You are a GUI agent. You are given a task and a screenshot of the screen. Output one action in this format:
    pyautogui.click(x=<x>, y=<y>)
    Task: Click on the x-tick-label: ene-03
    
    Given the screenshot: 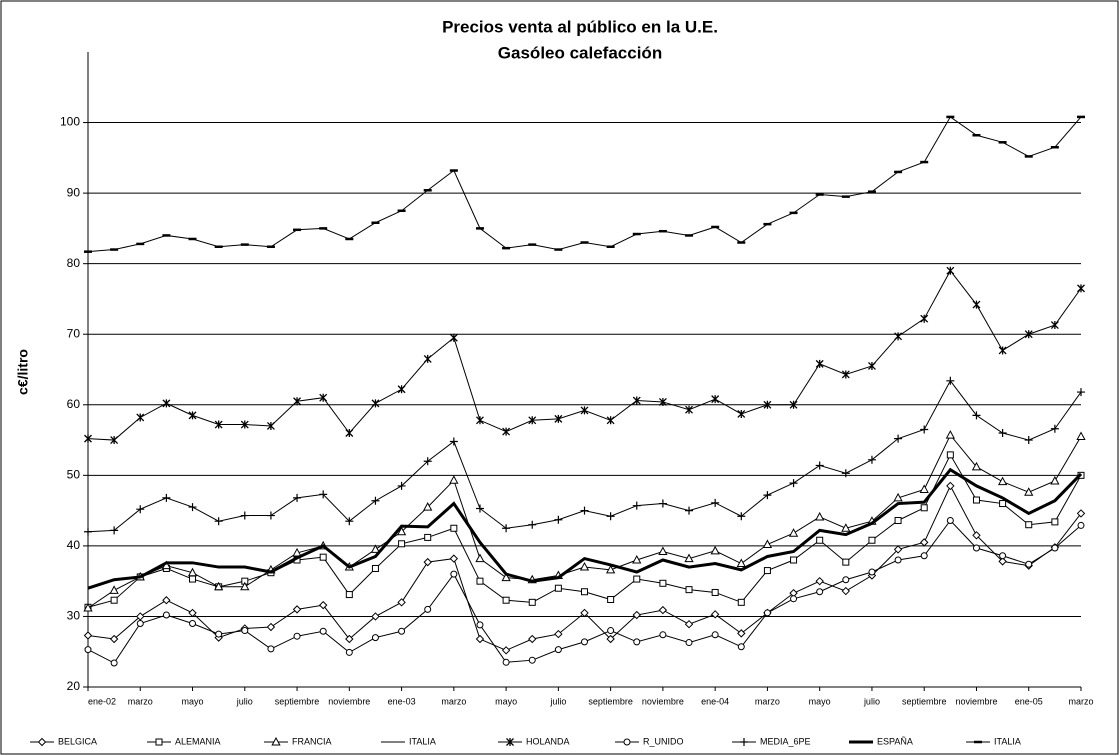 What is the action you would take?
    pyautogui.click(x=402, y=701)
    